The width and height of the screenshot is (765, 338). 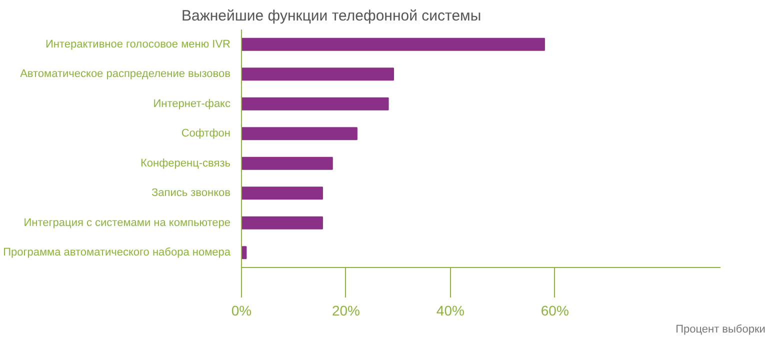 I want to click on x-tick-label: 40%, so click(x=450, y=310).